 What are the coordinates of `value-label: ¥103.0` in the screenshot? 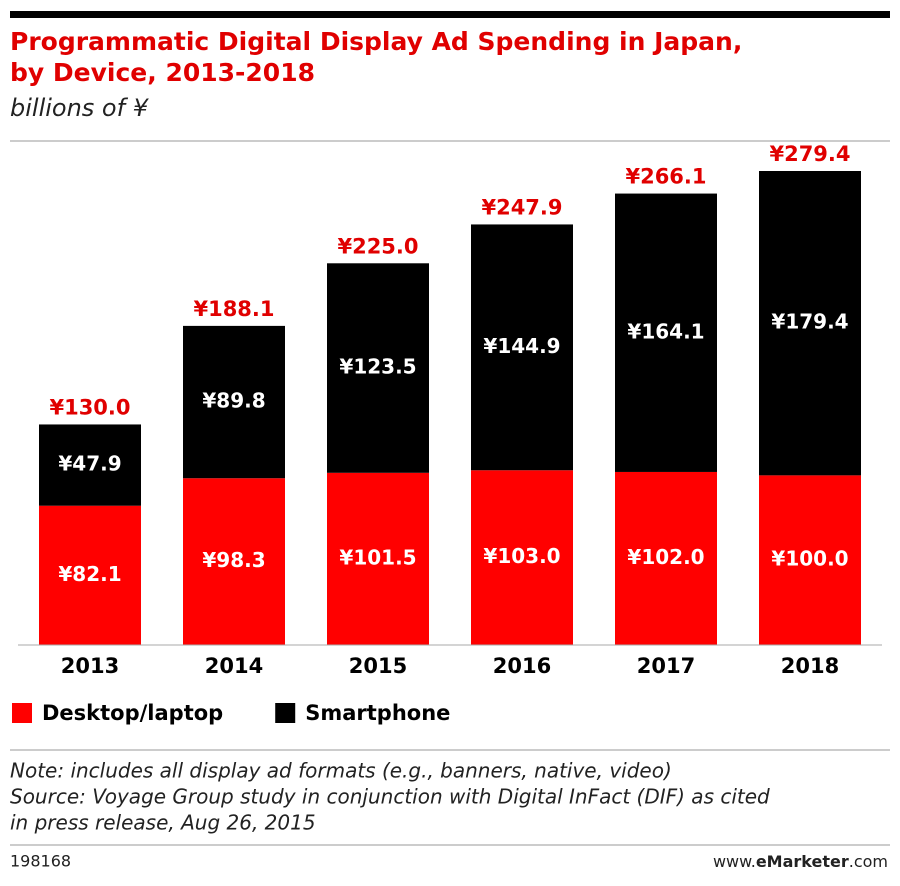 It's located at (521, 556).